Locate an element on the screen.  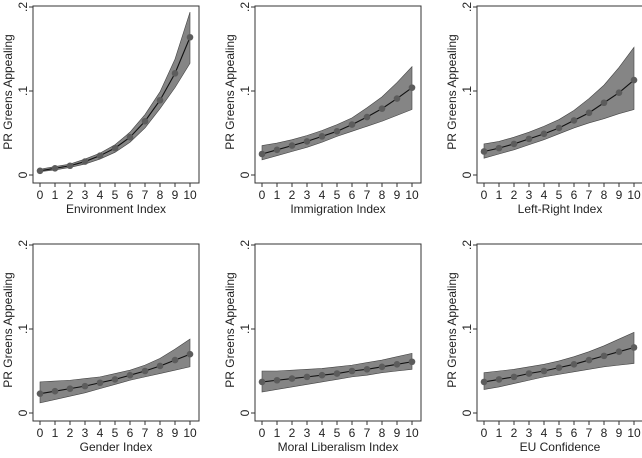
x-axis-label: Immigration Index is located at coordinates (337, 209).